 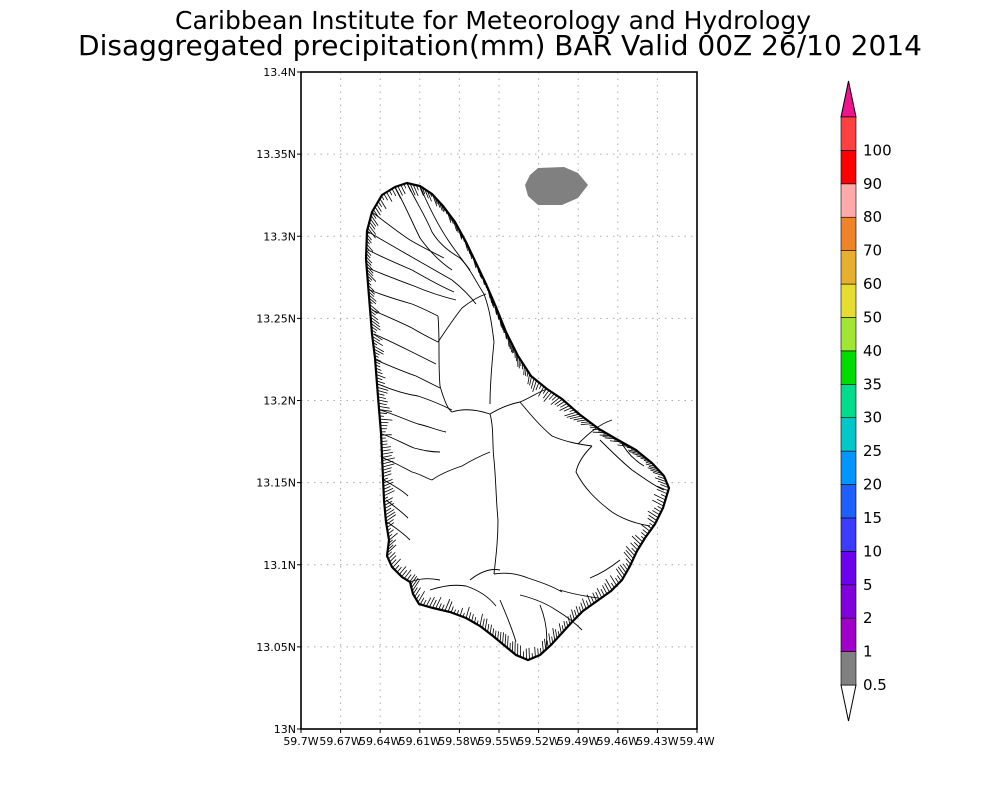 What do you see at coordinates (872, 518) in the screenshot?
I see `colorbar-label: 15` at bounding box center [872, 518].